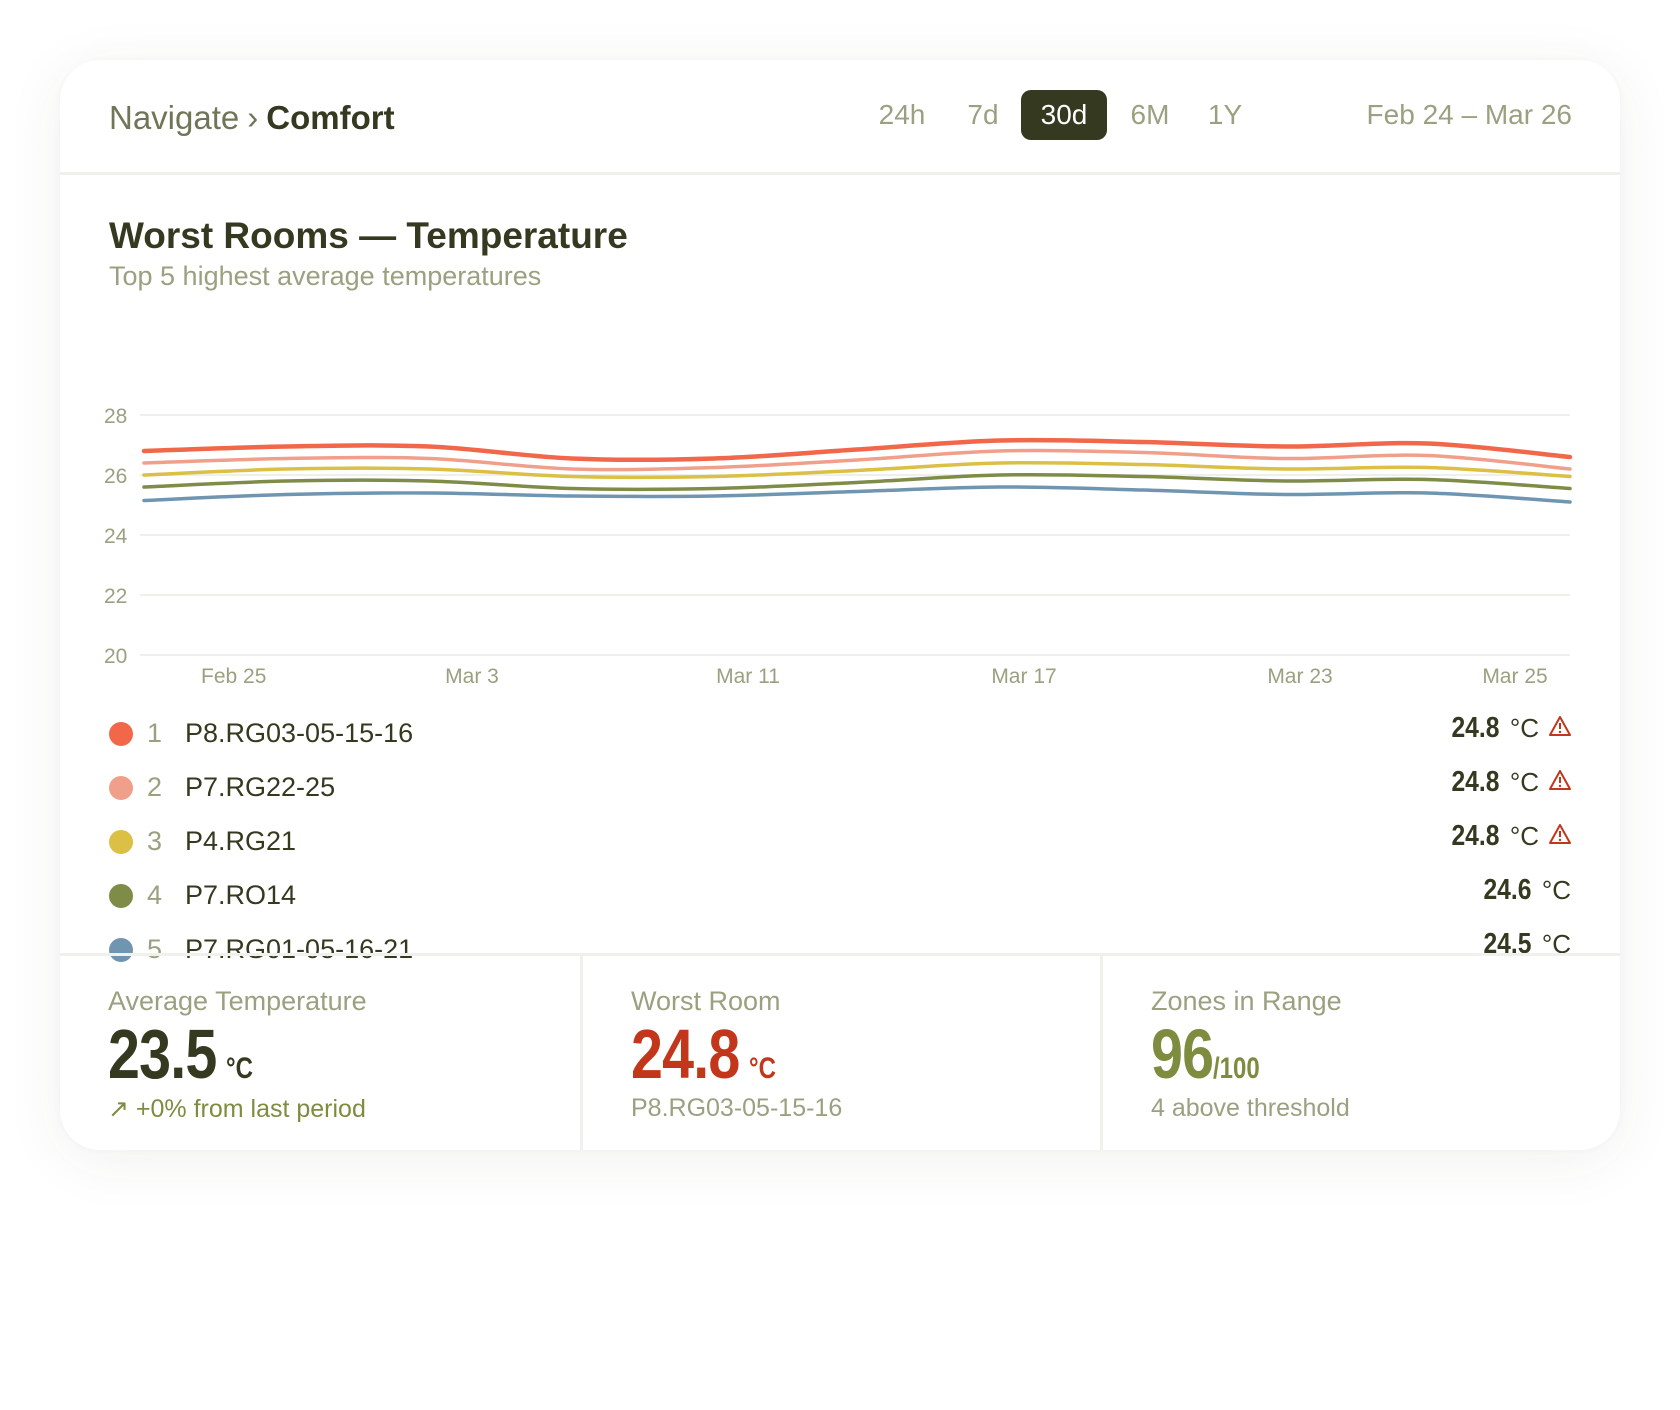 This screenshot has width=1680, height=1410. What do you see at coordinates (162, 1054) in the screenshot?
I see `stat-value: 23.5` at bounding box center [162, 1054].